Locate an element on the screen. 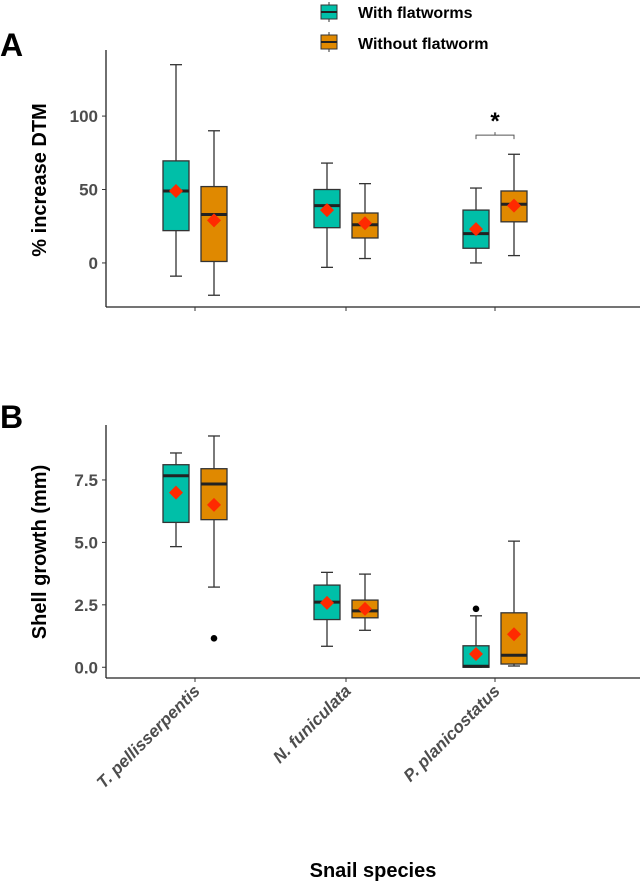 The width and height of the screenshot is (644, 889). y-tick-label: 50 is located at coordinates (88, 190).